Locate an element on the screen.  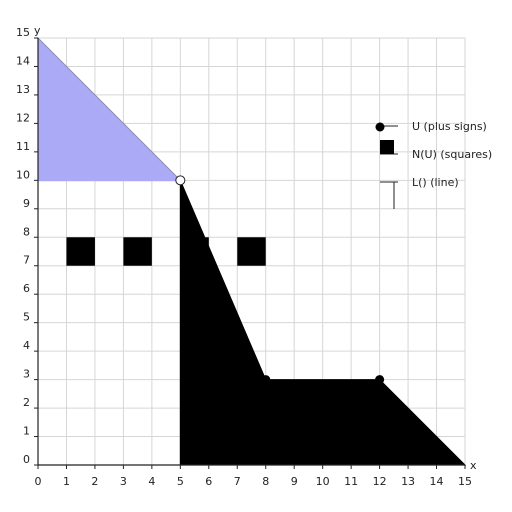
x-tick-label: 7 is located at coordinates (237, 481).